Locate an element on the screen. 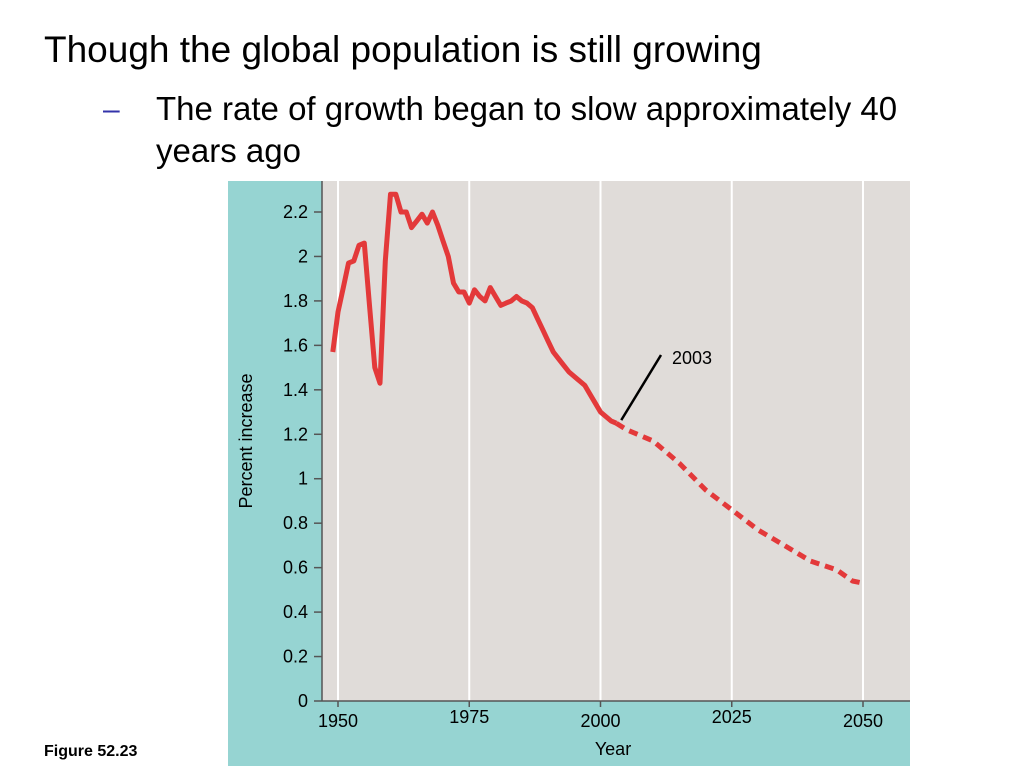 The image size is (1024, 768). y-tick-label: 0.2 is located at coordinates (295, 657).